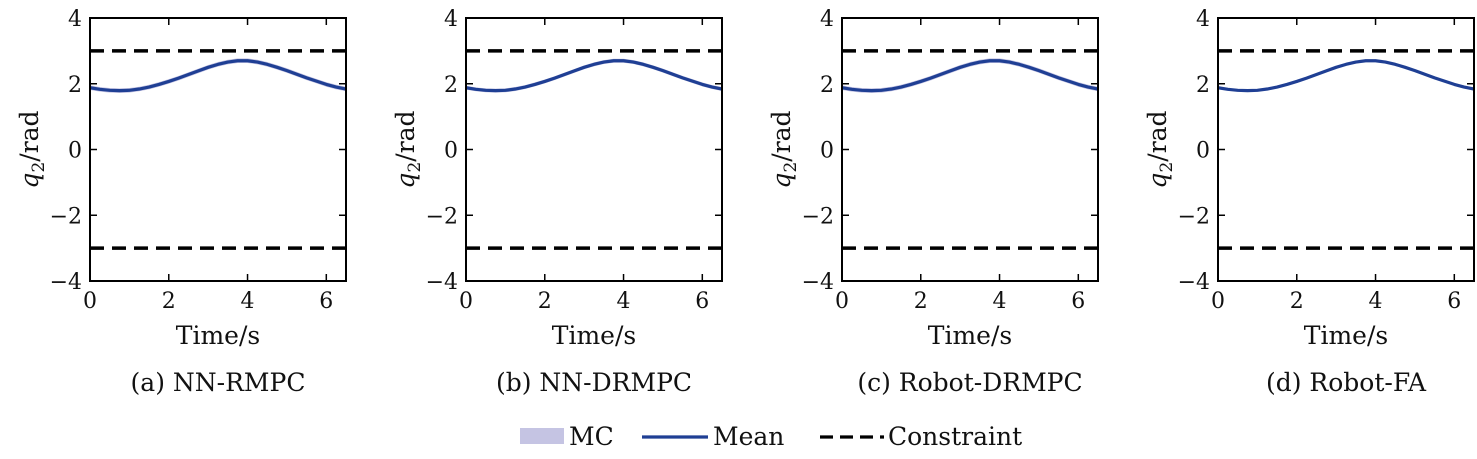  Describe the element at coordinates (594, 382) in the screenshot. I see `subplot-caption: (b) NN-DRMPC` at that location.